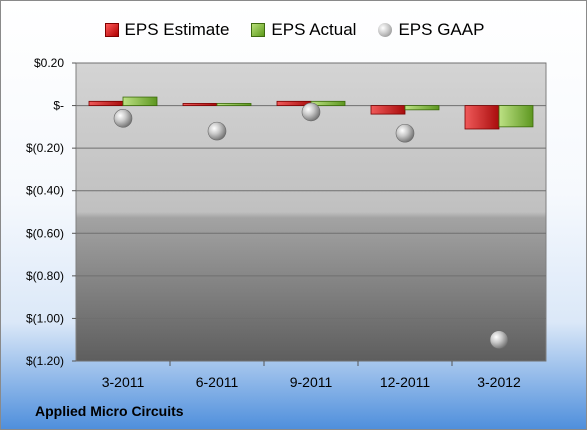 The height and width of the screenshot is (430, 587). I want to click on x-tick-label: 3-2012, so click(499, 382).